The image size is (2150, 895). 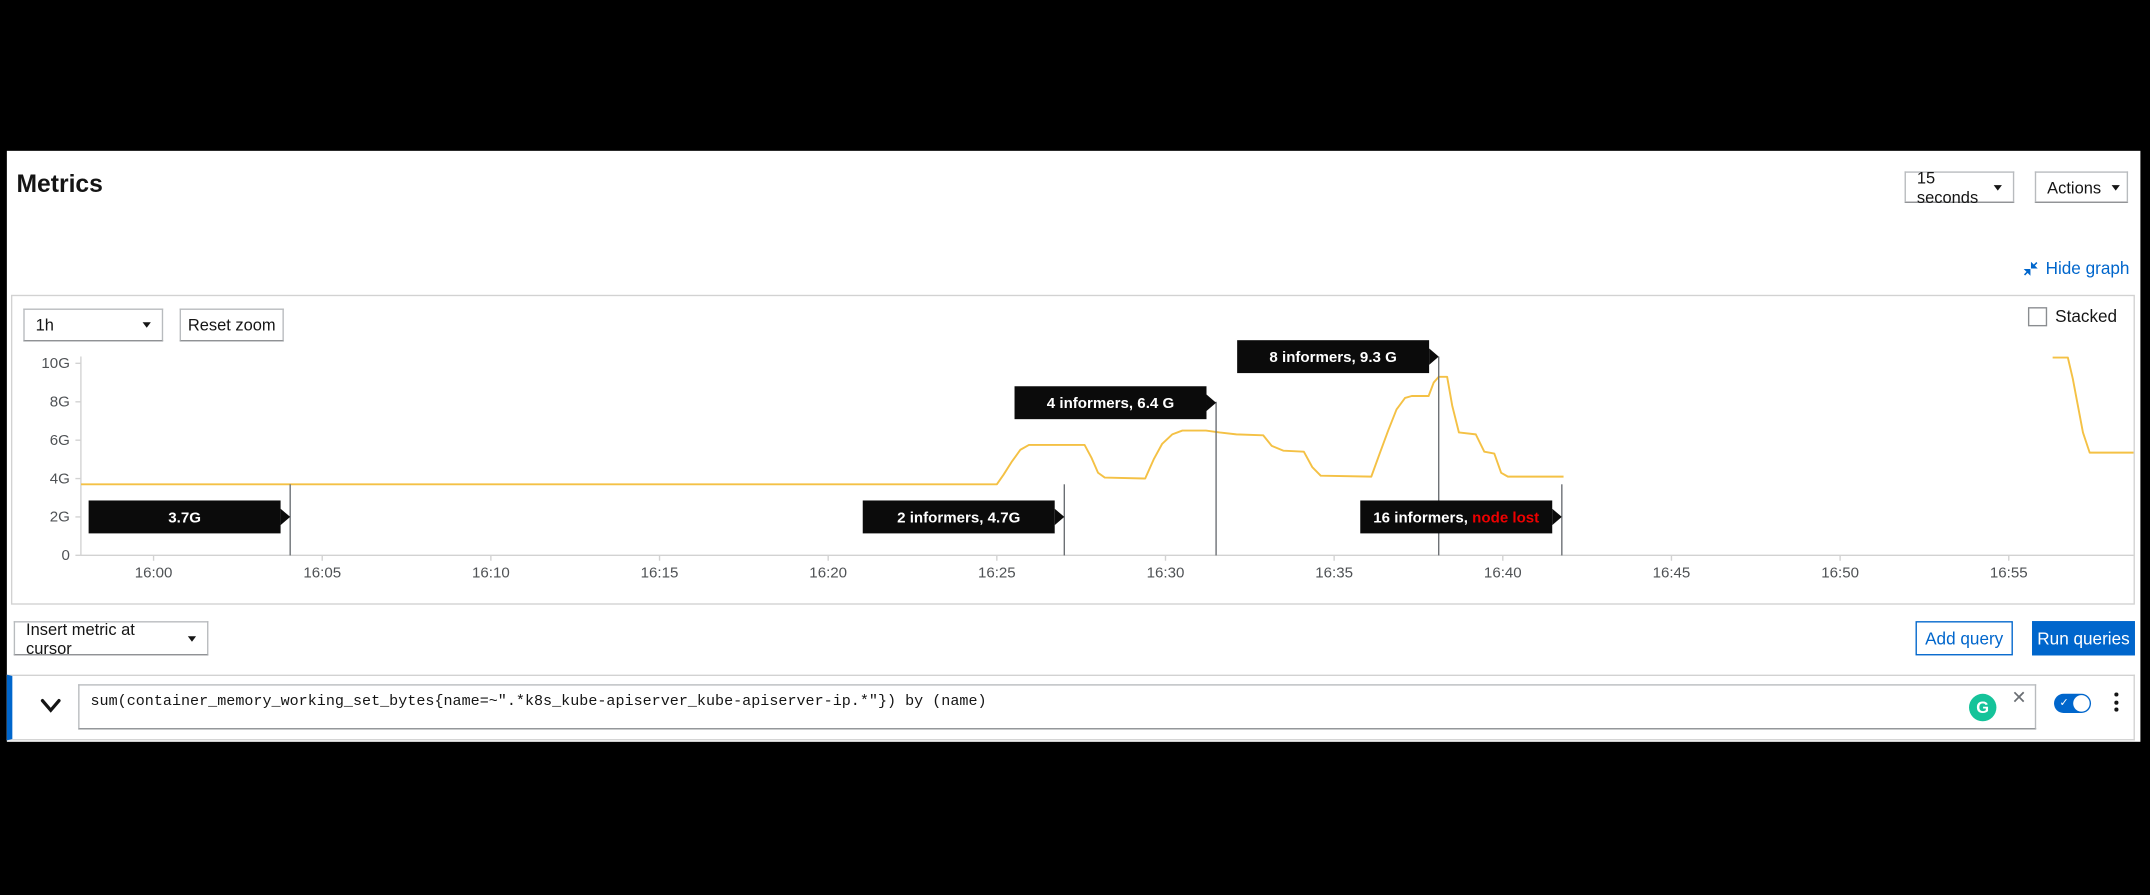 I want to click on reset-zoom-button: Reset zoom, so click(x=231, y=325).